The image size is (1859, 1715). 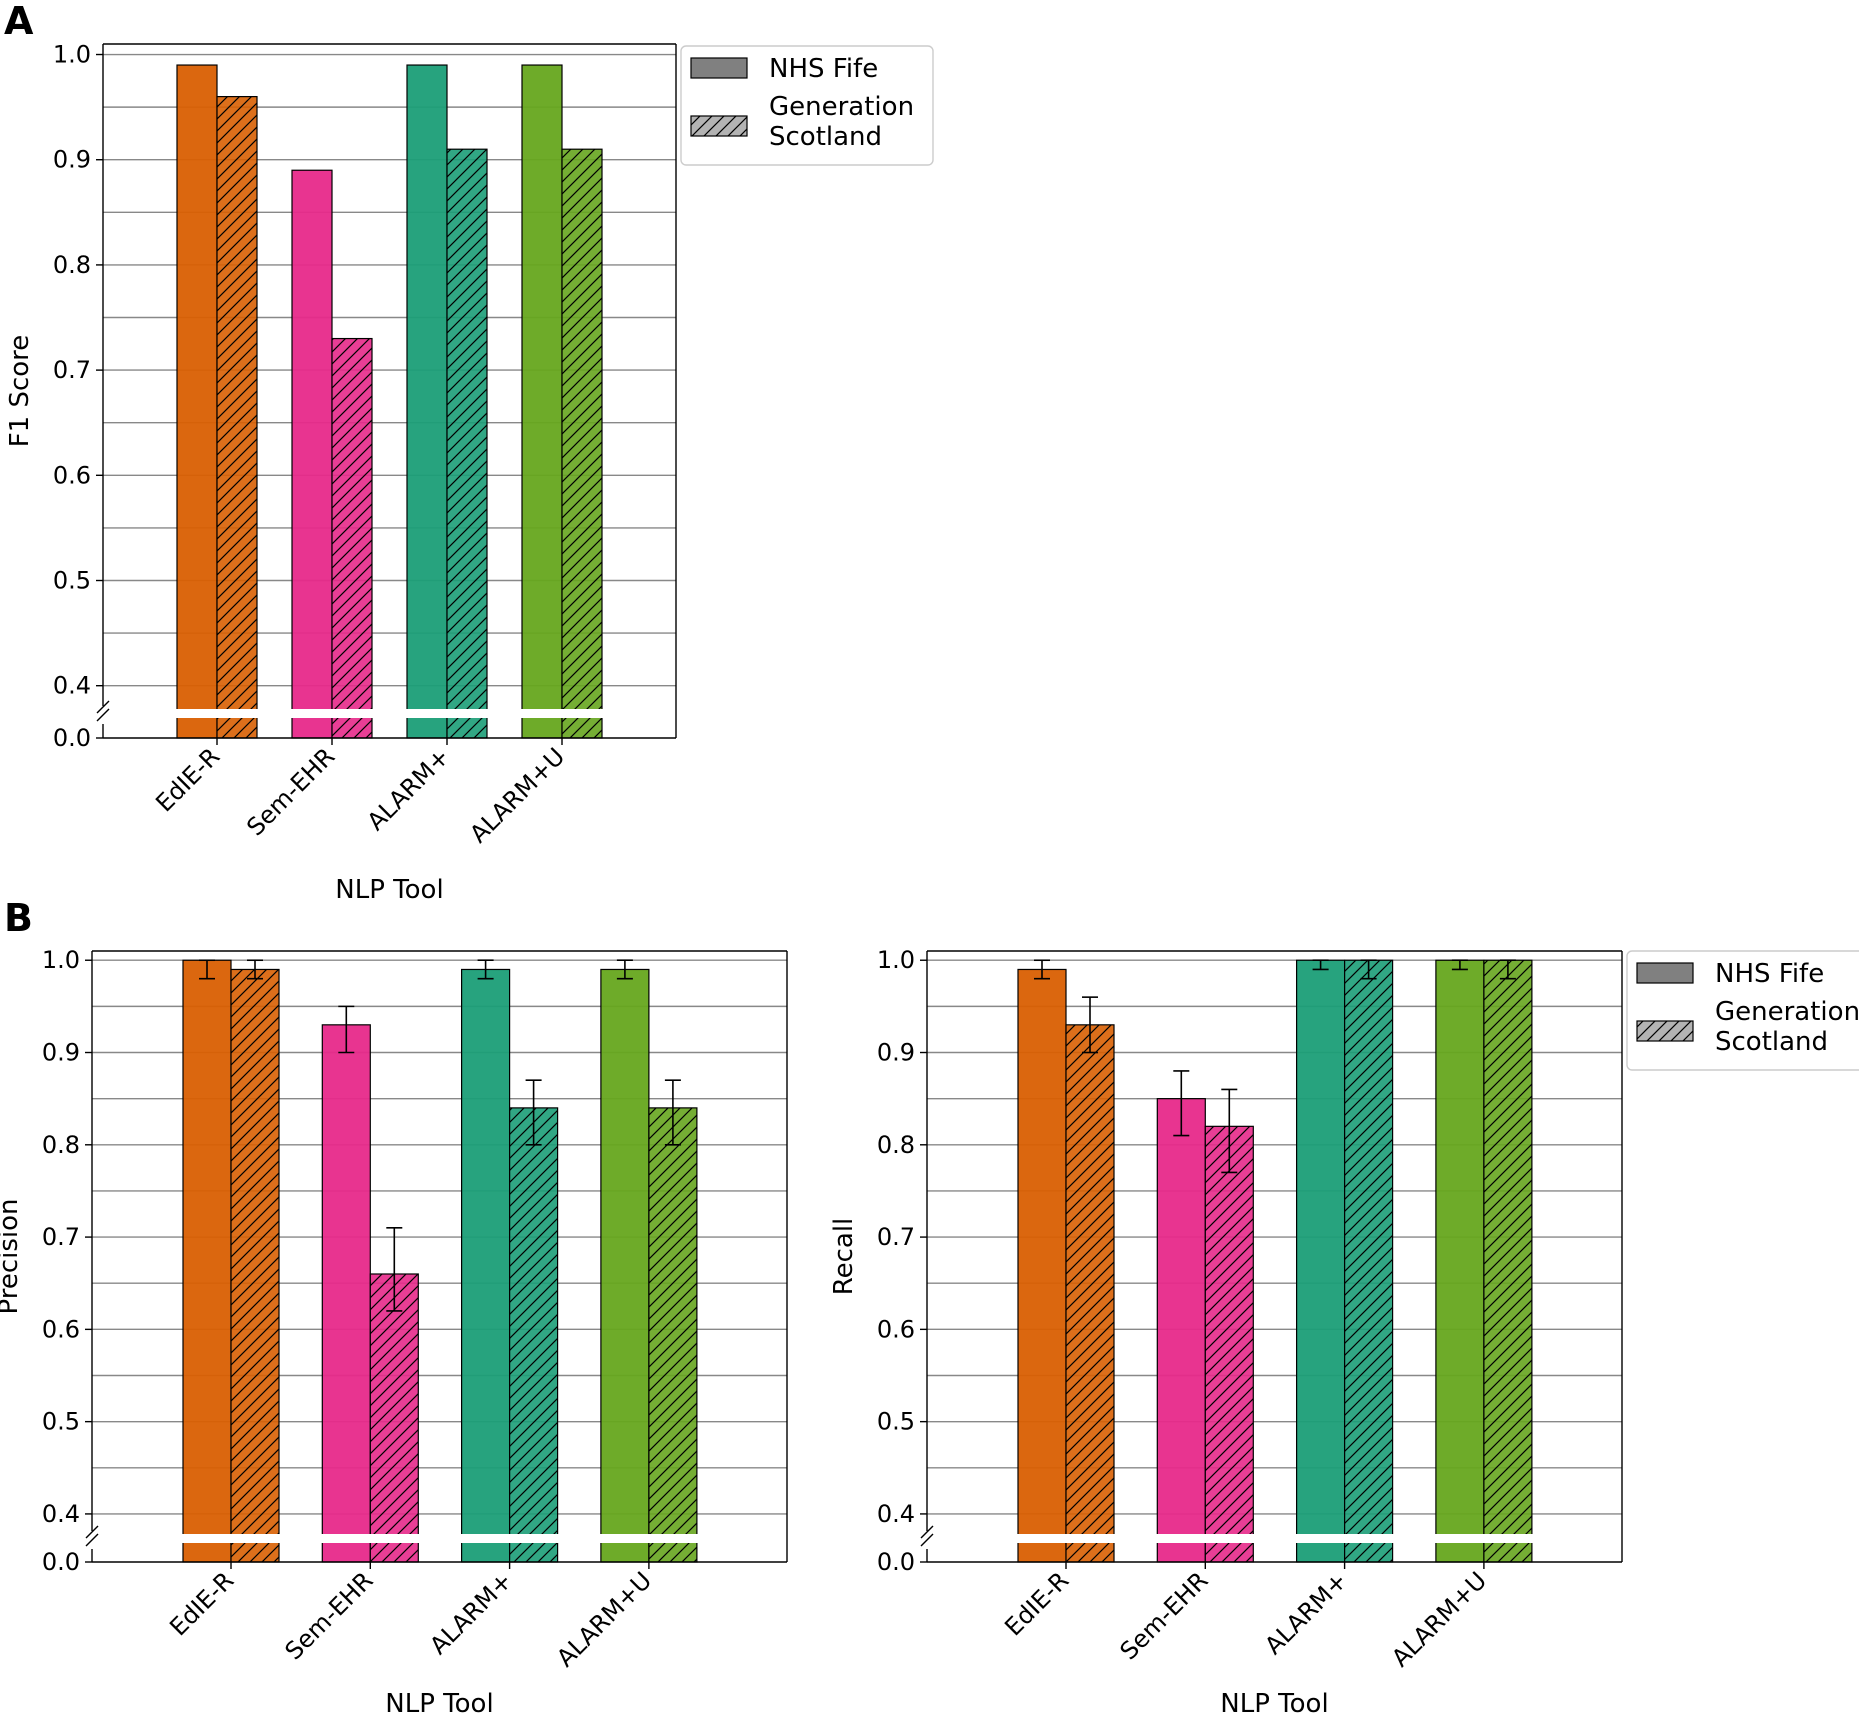 I want to click on y-axis-label: Recall, so click(x=844, y=1257).